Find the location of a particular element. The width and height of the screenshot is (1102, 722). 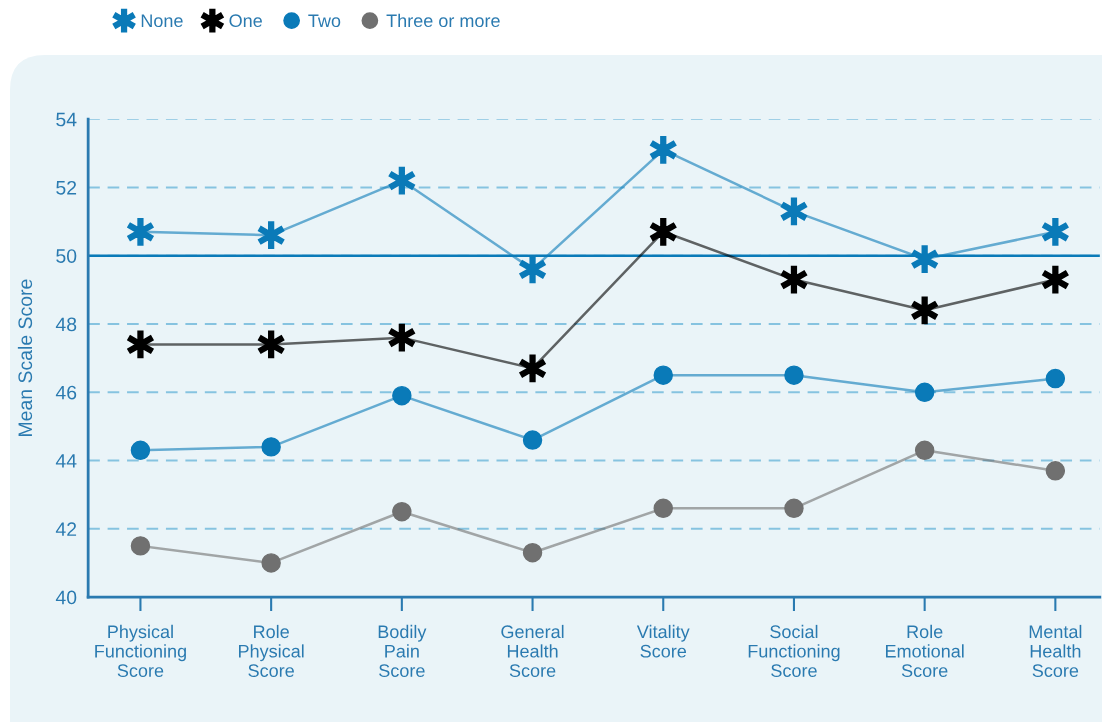

legend-label: One is located at coordinates (245, 21).